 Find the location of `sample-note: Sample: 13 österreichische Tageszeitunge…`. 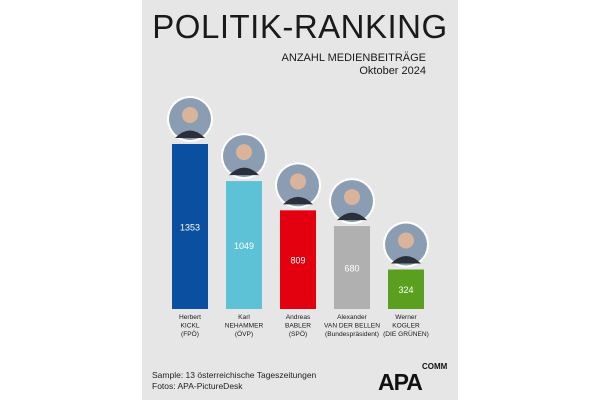

sample-note: Sample: 13 österreichische Tageszeitunge… is located at coordinates (234, 375).